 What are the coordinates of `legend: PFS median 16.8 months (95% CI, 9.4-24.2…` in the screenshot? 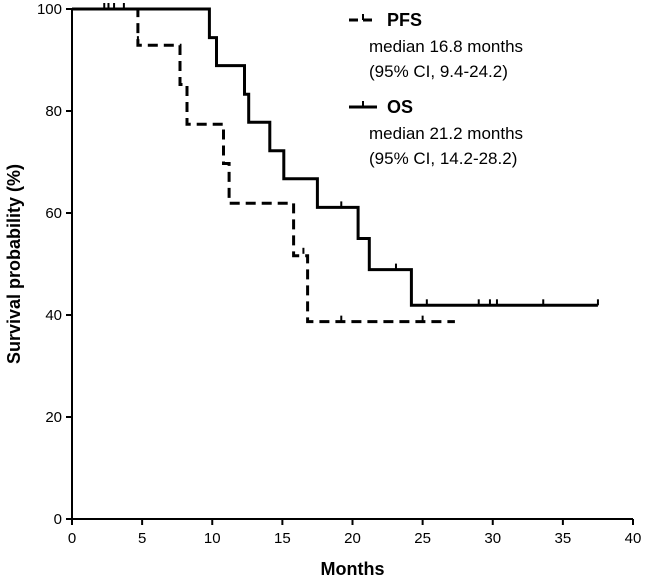 It's located at (436, 89).